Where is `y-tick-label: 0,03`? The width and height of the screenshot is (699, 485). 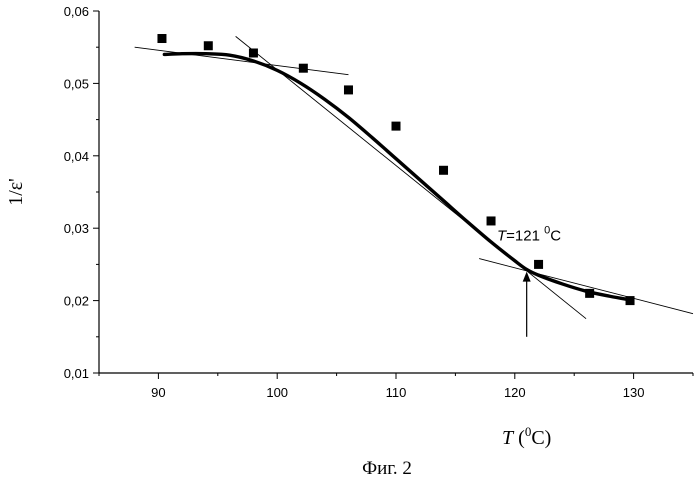 y-tick-label: 0,03 is located at coordinates (76, 228).